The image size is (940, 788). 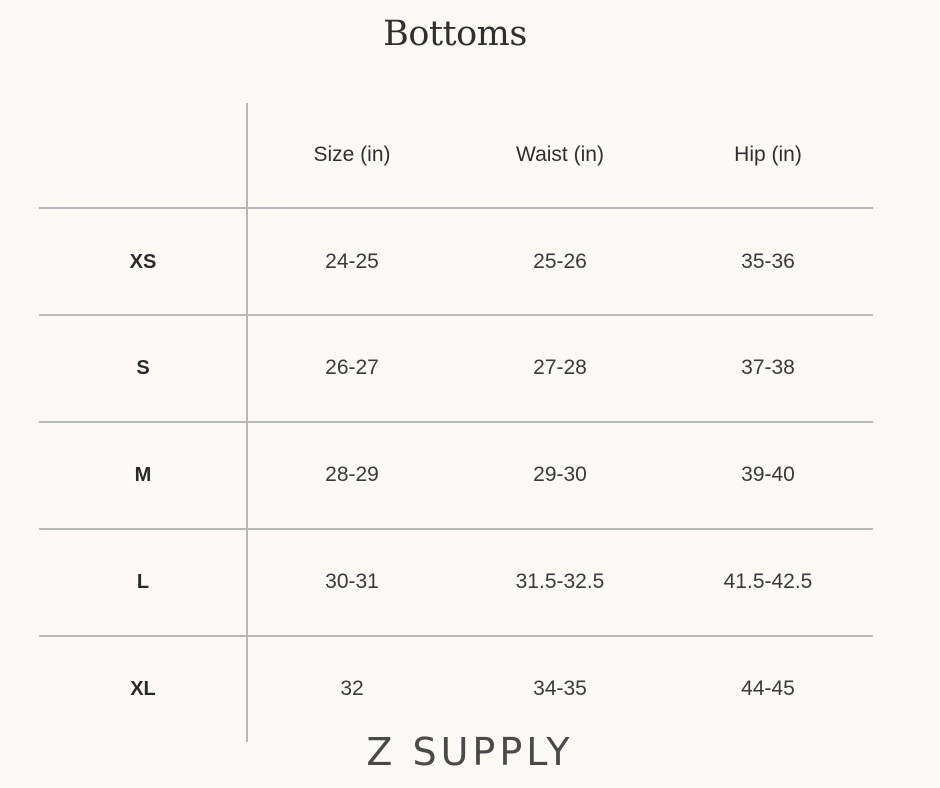 I want to click on table-cell: 26-27, so click(x=352, y=367).